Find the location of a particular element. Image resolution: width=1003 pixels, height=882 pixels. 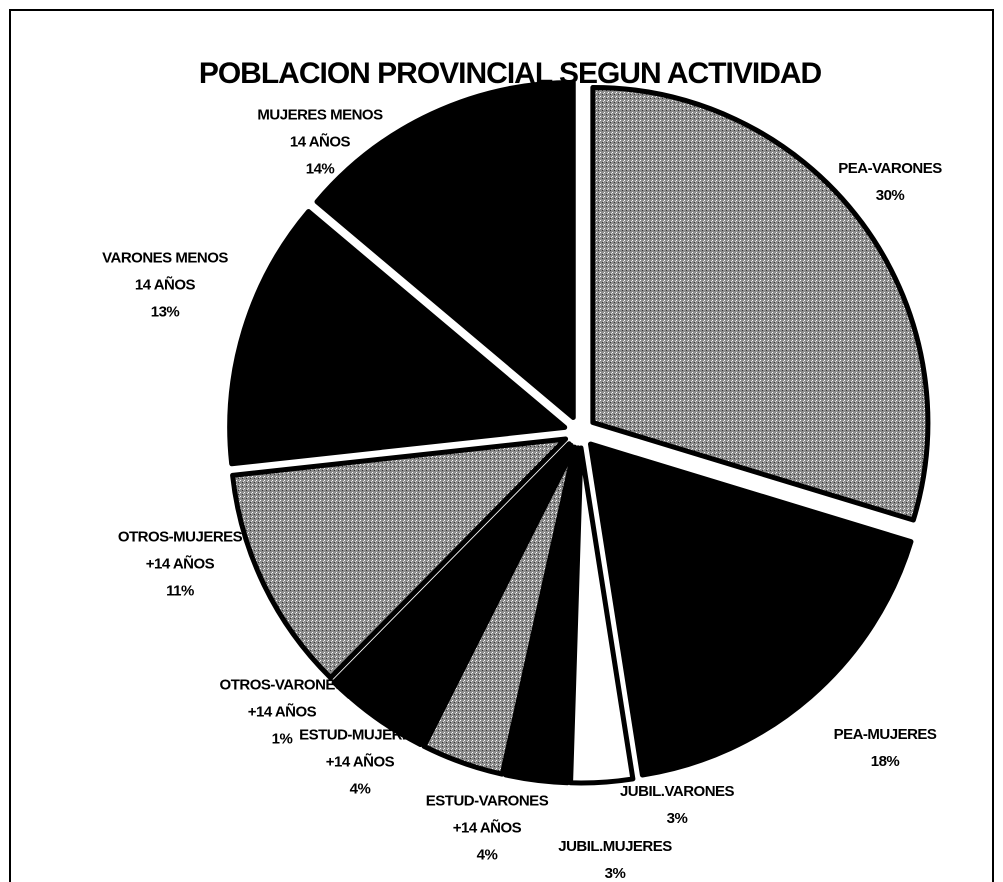

slice-value-label: 13% is located at coordinates (165, 312).